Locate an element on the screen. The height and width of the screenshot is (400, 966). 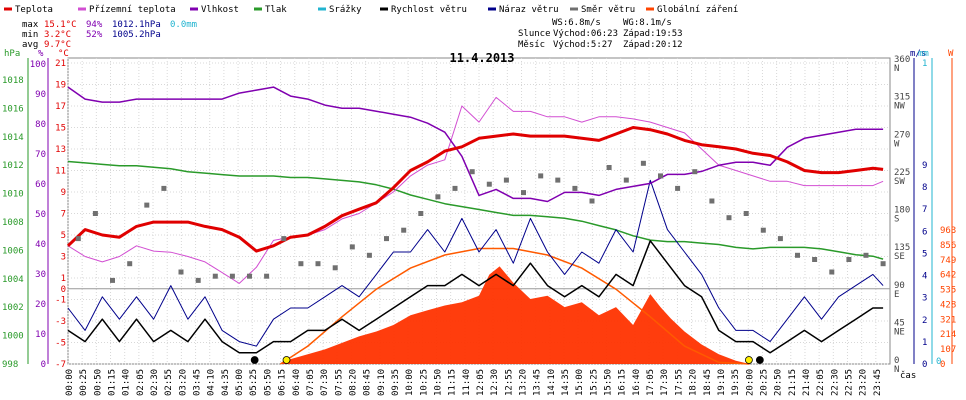
x-tick-label: 07:30 is located at coordinates (325, 382).